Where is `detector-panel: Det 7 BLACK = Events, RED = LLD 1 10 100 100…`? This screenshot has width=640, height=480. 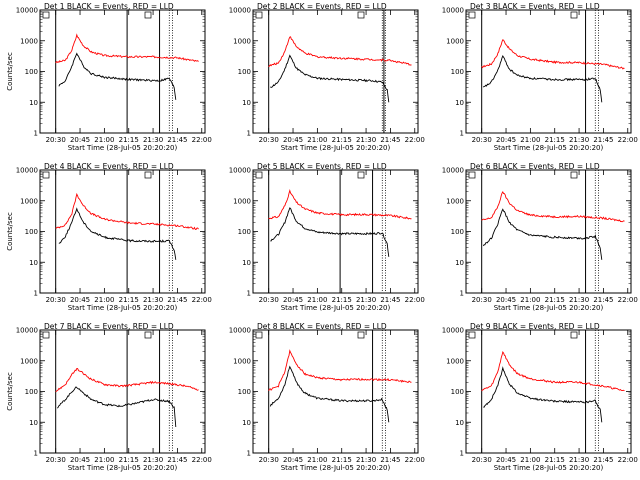 detector-panel: Det 7 BLACK = Events, RED = LLD 1 10 100 100… is located at coordinates (109, 397).